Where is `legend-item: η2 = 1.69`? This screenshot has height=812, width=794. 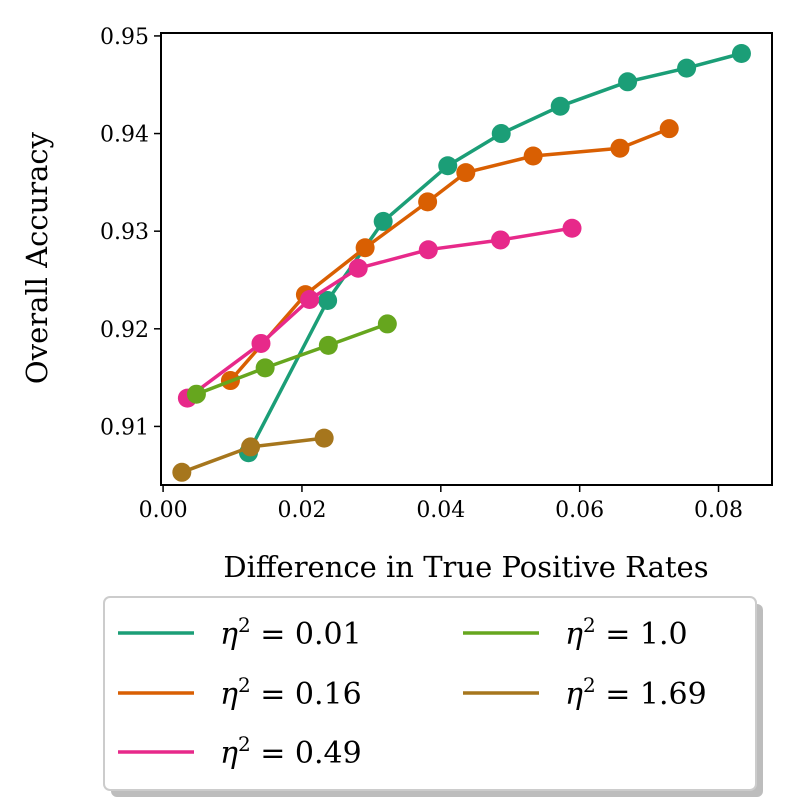
legend-item: η2 = 1.69 is located at coordinates (585, 692).